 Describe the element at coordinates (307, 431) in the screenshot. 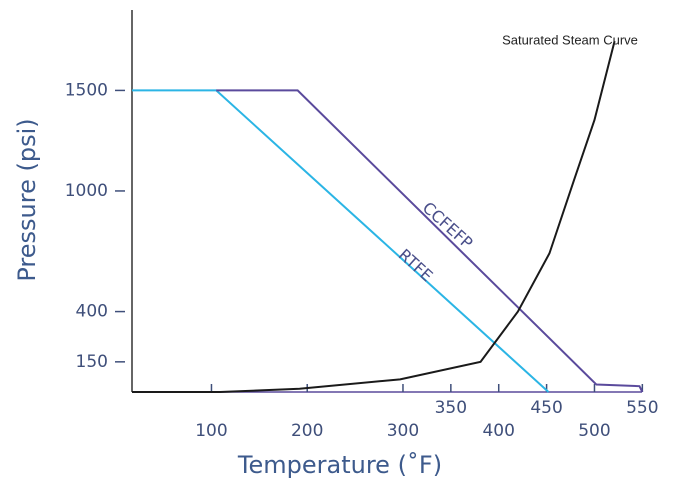

I see `x-tick-label: 200` at that location.